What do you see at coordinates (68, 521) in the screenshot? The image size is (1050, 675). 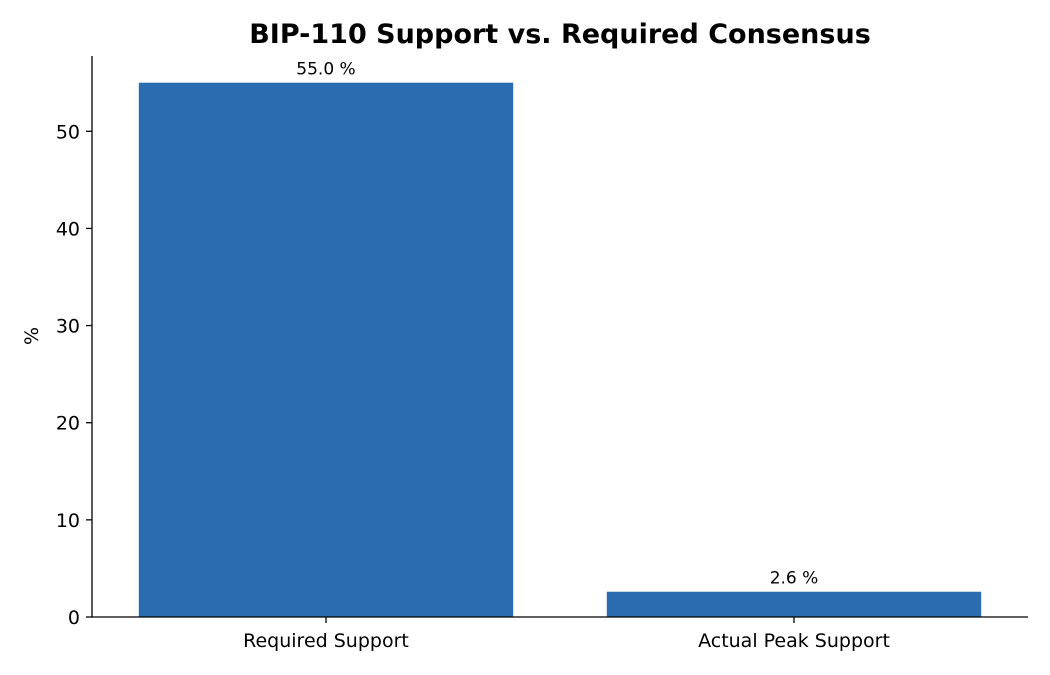 I see `y-tick-label-10: 10` at bounding box center [68, 521].